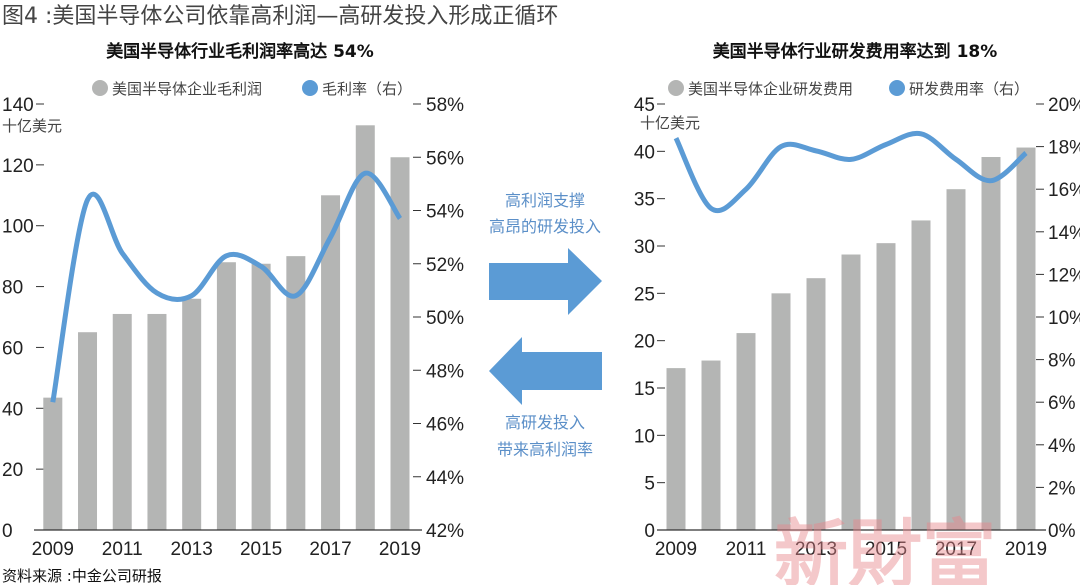 The image size is (1080, 585). What do you see at coordinates (280, 16) in the screenshot?
I see `figure-title: 图4 :美国半导体公司依靠高利润—高研发投入形成正循环` at bounding box center [280, 16].